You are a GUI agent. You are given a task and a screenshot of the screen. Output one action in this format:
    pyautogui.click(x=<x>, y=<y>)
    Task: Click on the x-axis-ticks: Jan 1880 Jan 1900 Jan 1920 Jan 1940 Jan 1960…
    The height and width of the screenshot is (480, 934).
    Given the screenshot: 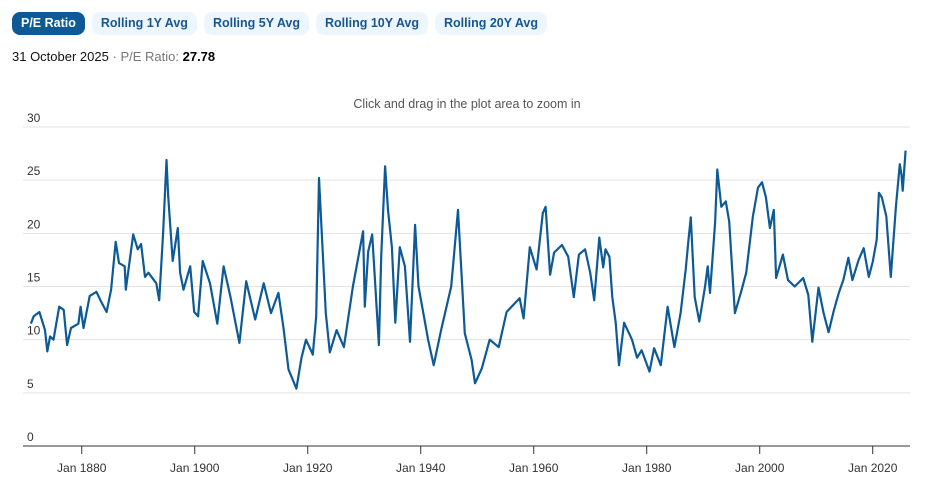 What is the action you would take?
    pyautogui.click(x=477, y=460)
    